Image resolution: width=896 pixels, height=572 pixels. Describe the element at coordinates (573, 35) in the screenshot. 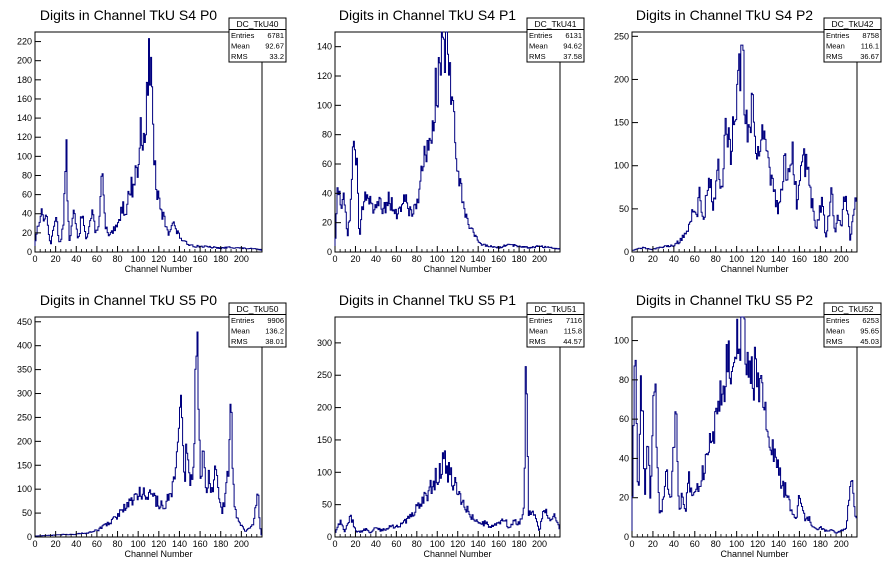

I see `stats-value: 6131` at that location.